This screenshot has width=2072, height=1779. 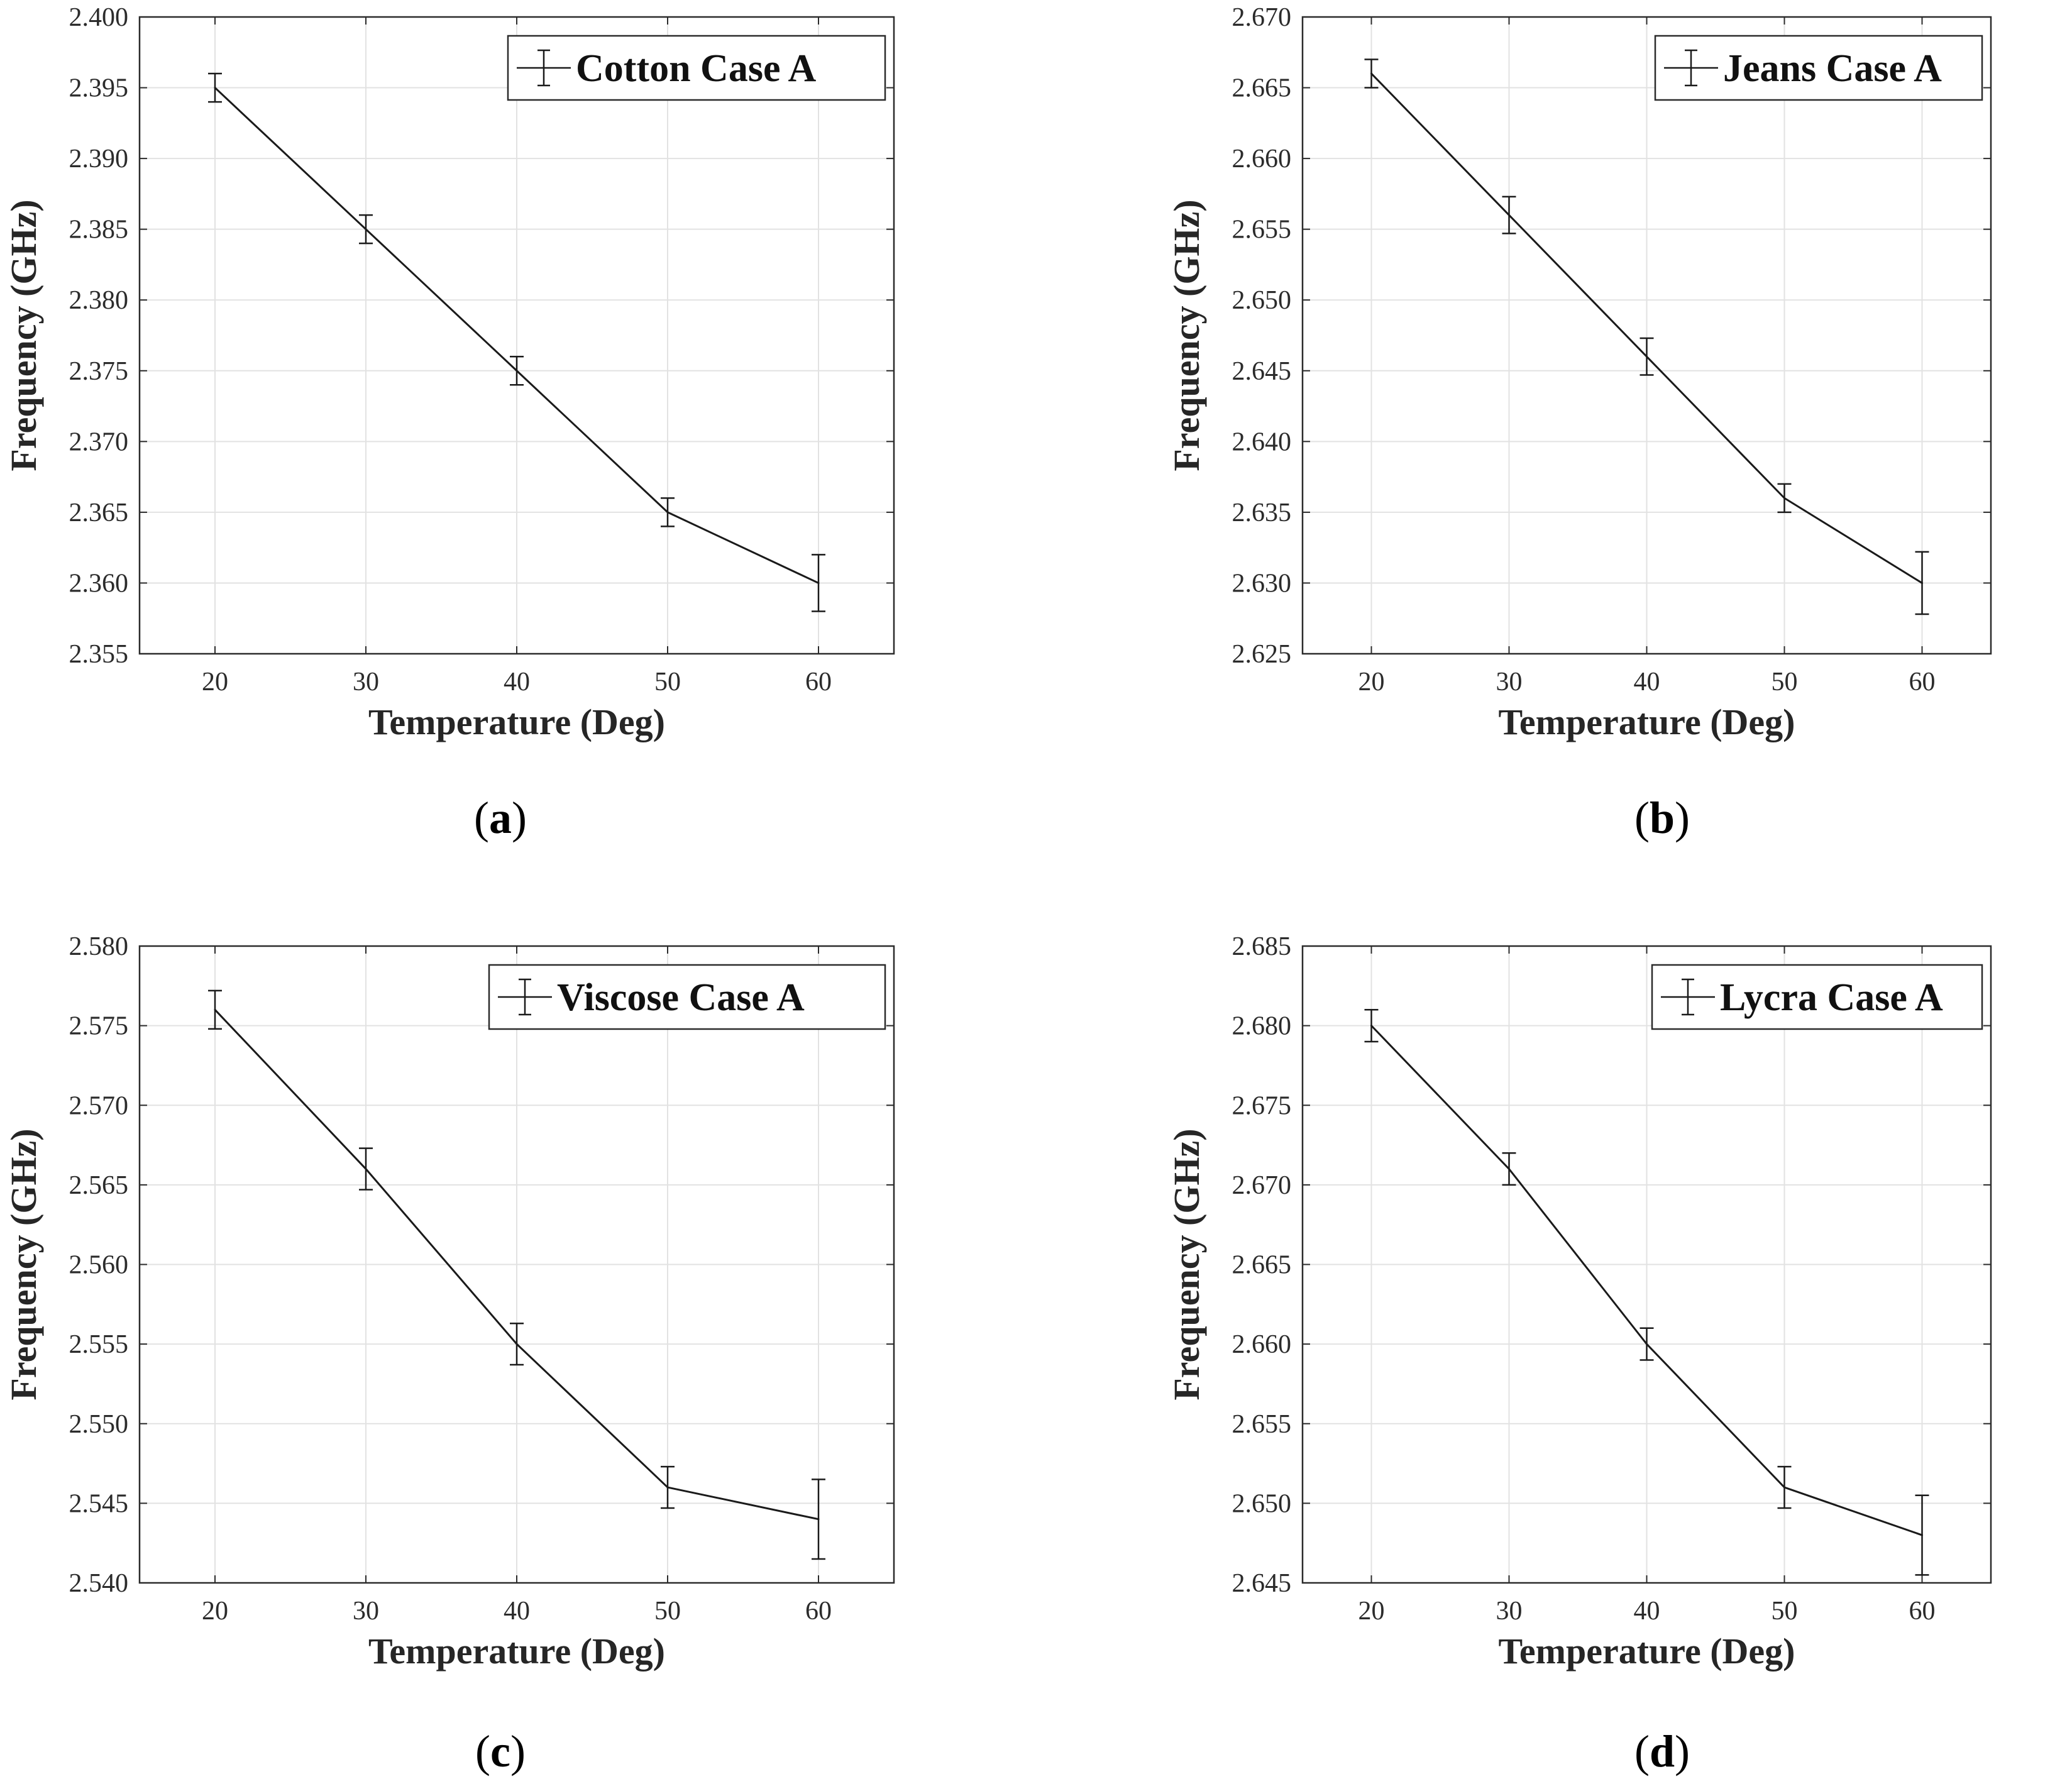 What do you see at coordinates (99, 513) in the screenshot?
I see `y-tick-label: 2.365` at bounding box center [99, 513].